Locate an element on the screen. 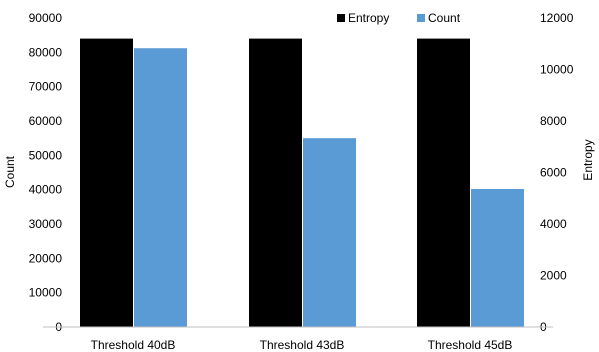 The image size is (599, 352). legend-label-count: Count is located at coordinates (444, 18).